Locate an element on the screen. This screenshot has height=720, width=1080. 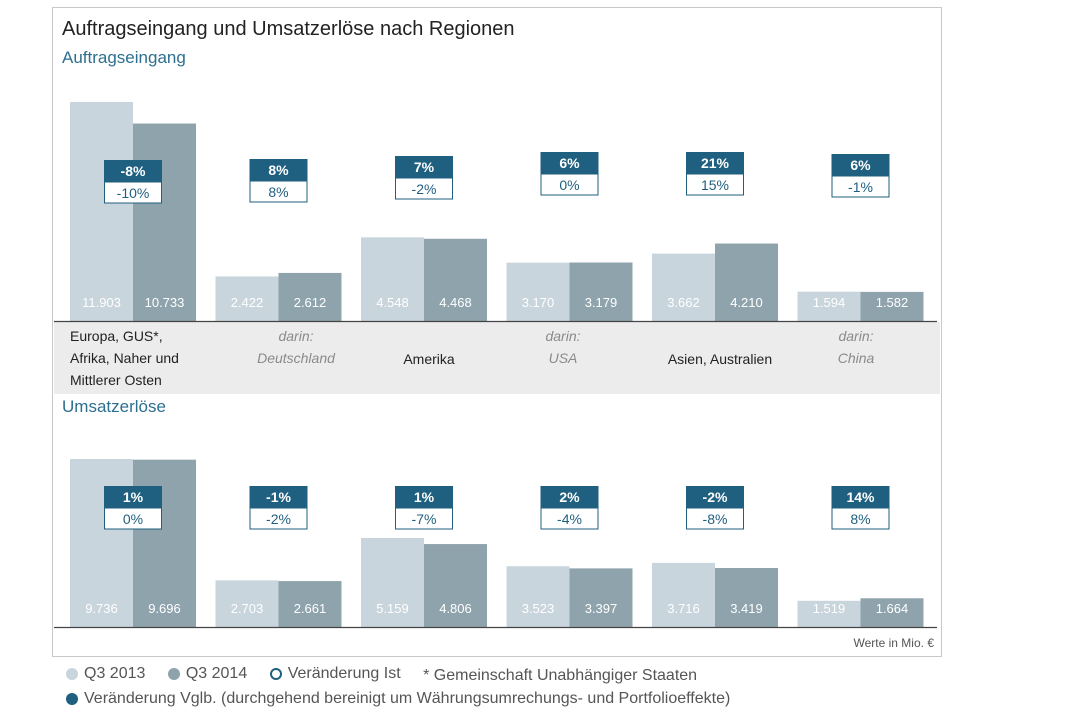
legend-dot-q3-2013 is located at coordinates (72, 674).